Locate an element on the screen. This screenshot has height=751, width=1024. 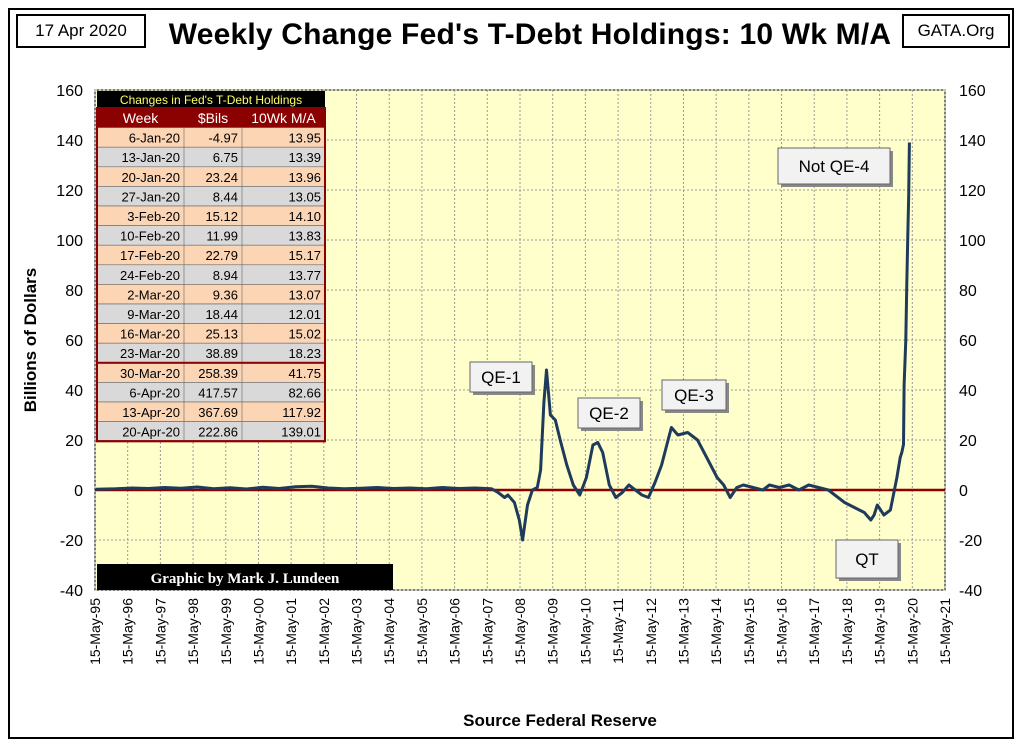
table-cell: 6.75 is located at coordinates (225, 157).